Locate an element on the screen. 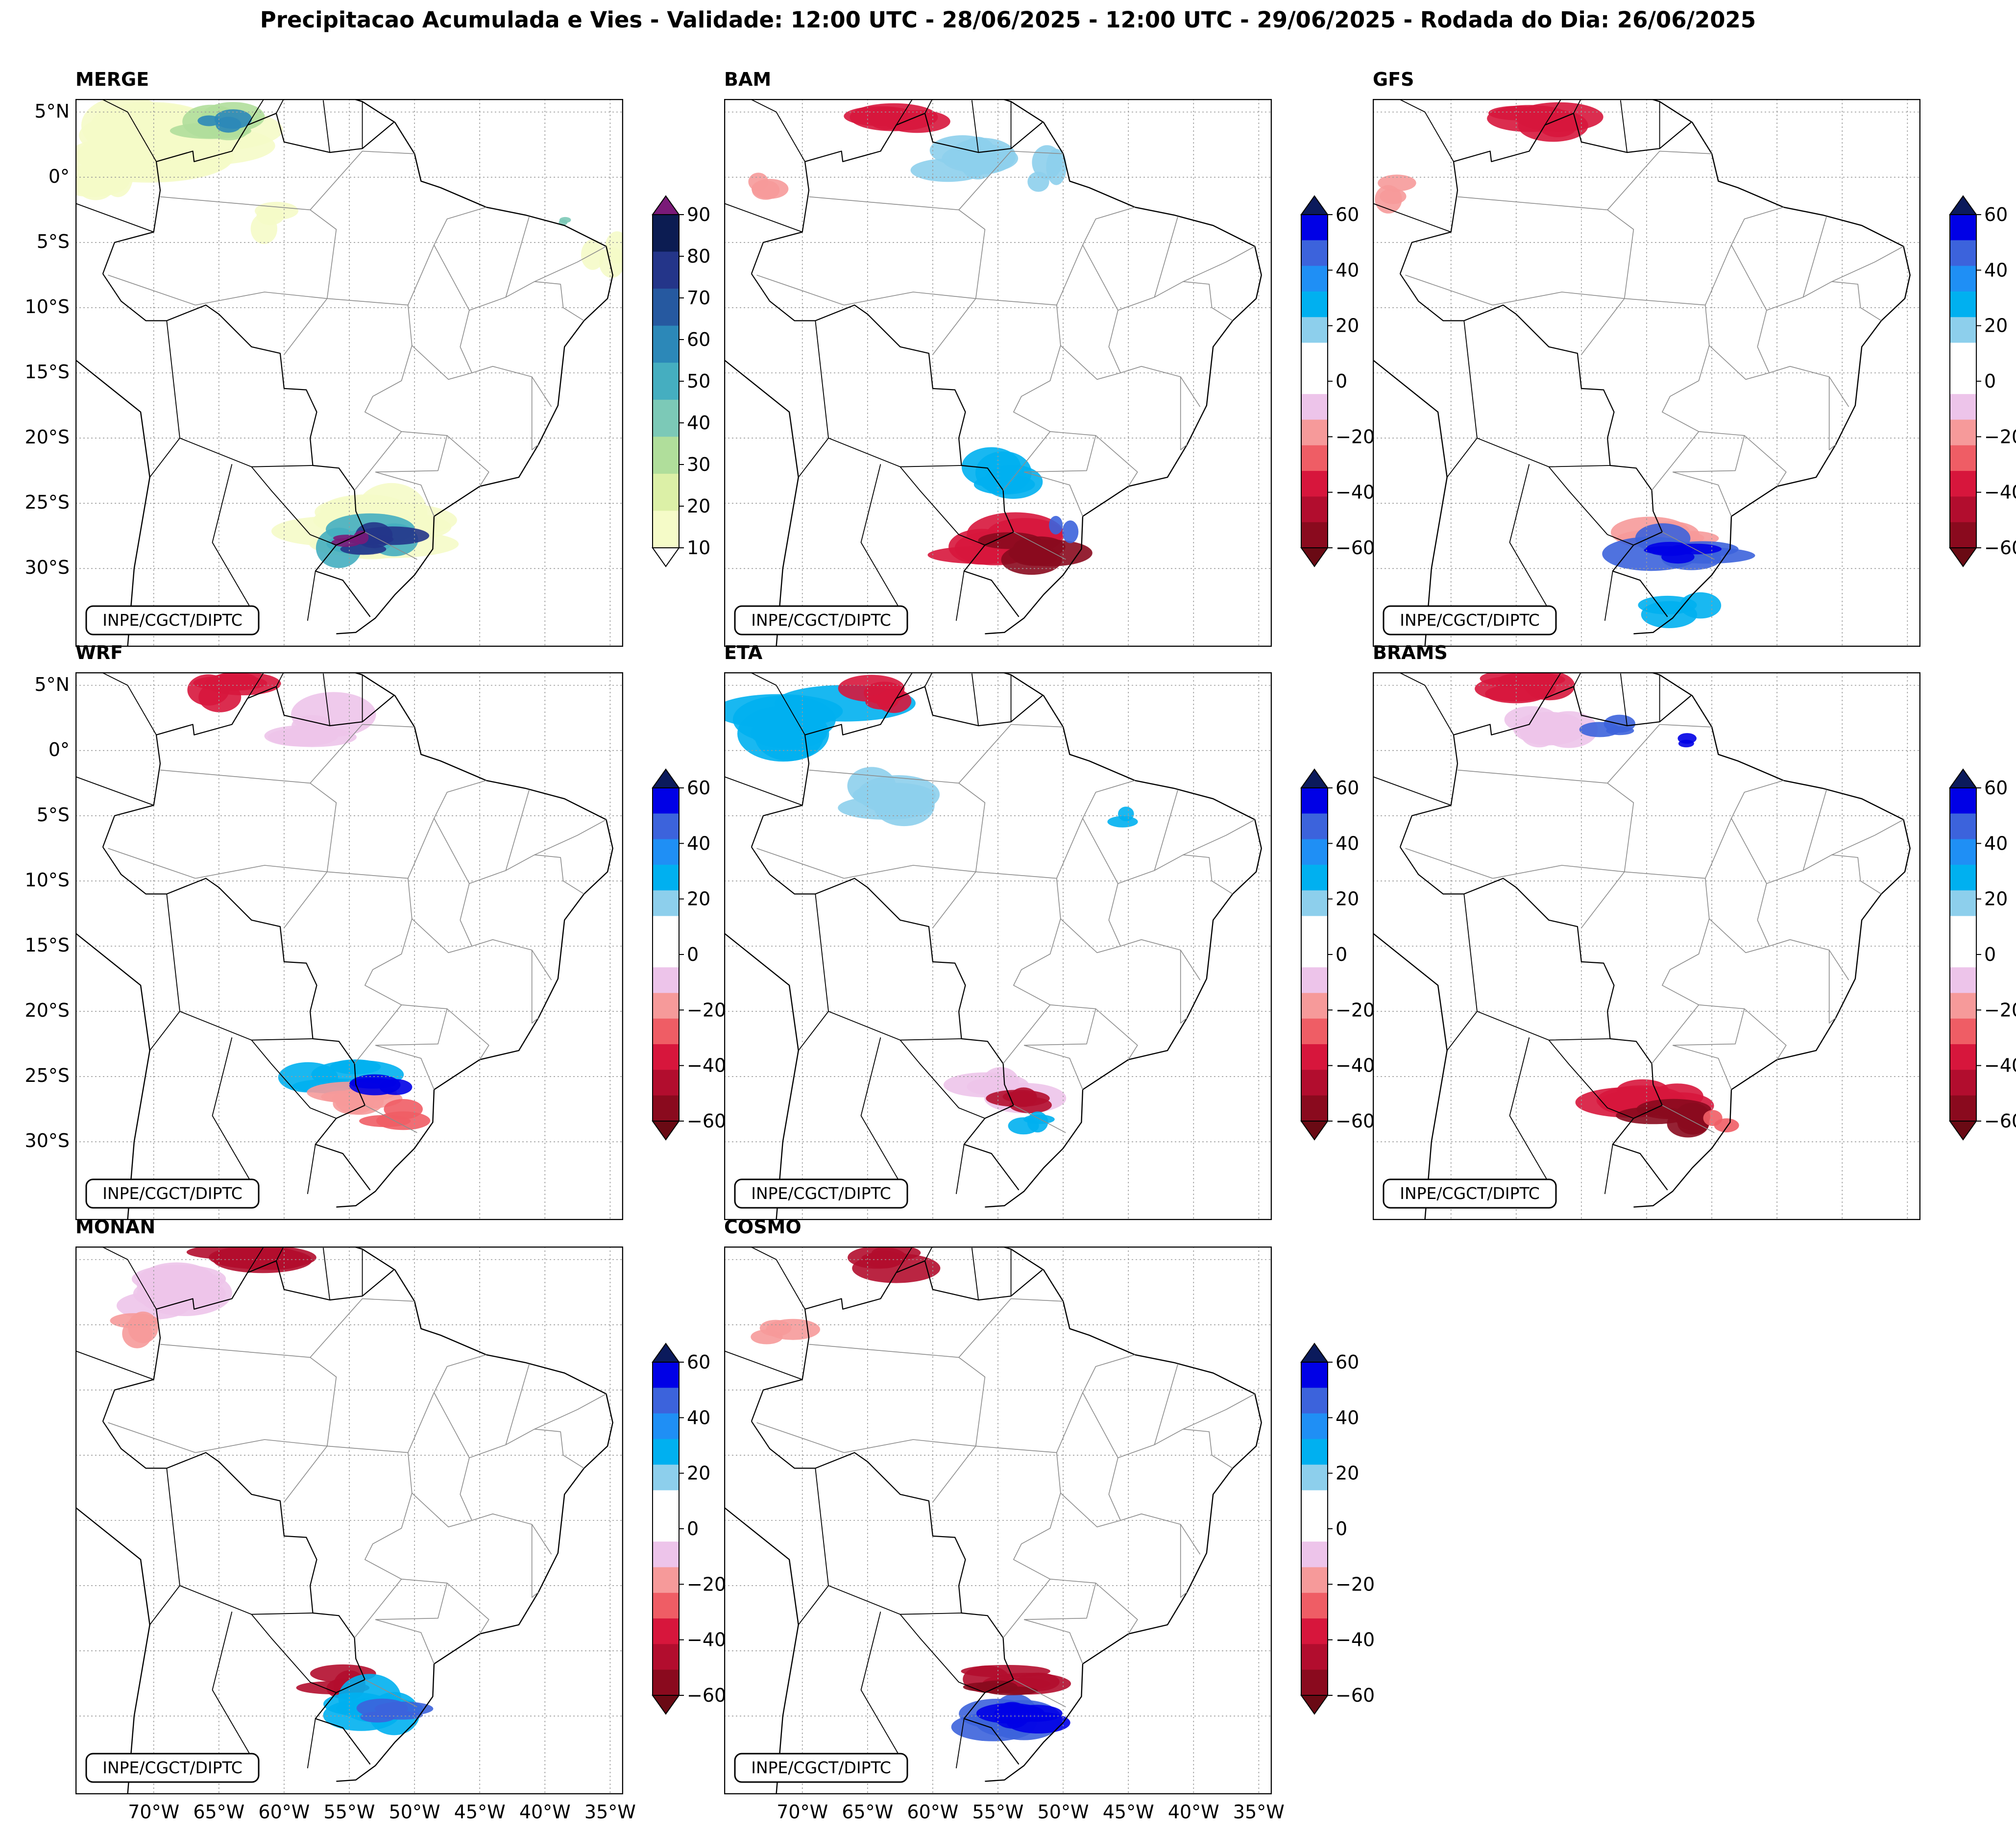 This screenshot has height=1834, width=2016. map-panel-eta: ETA INPE/CGCT/DIPTC 60 40 20 0 −20 −40 −60 is located at coordinates (1049, 931).